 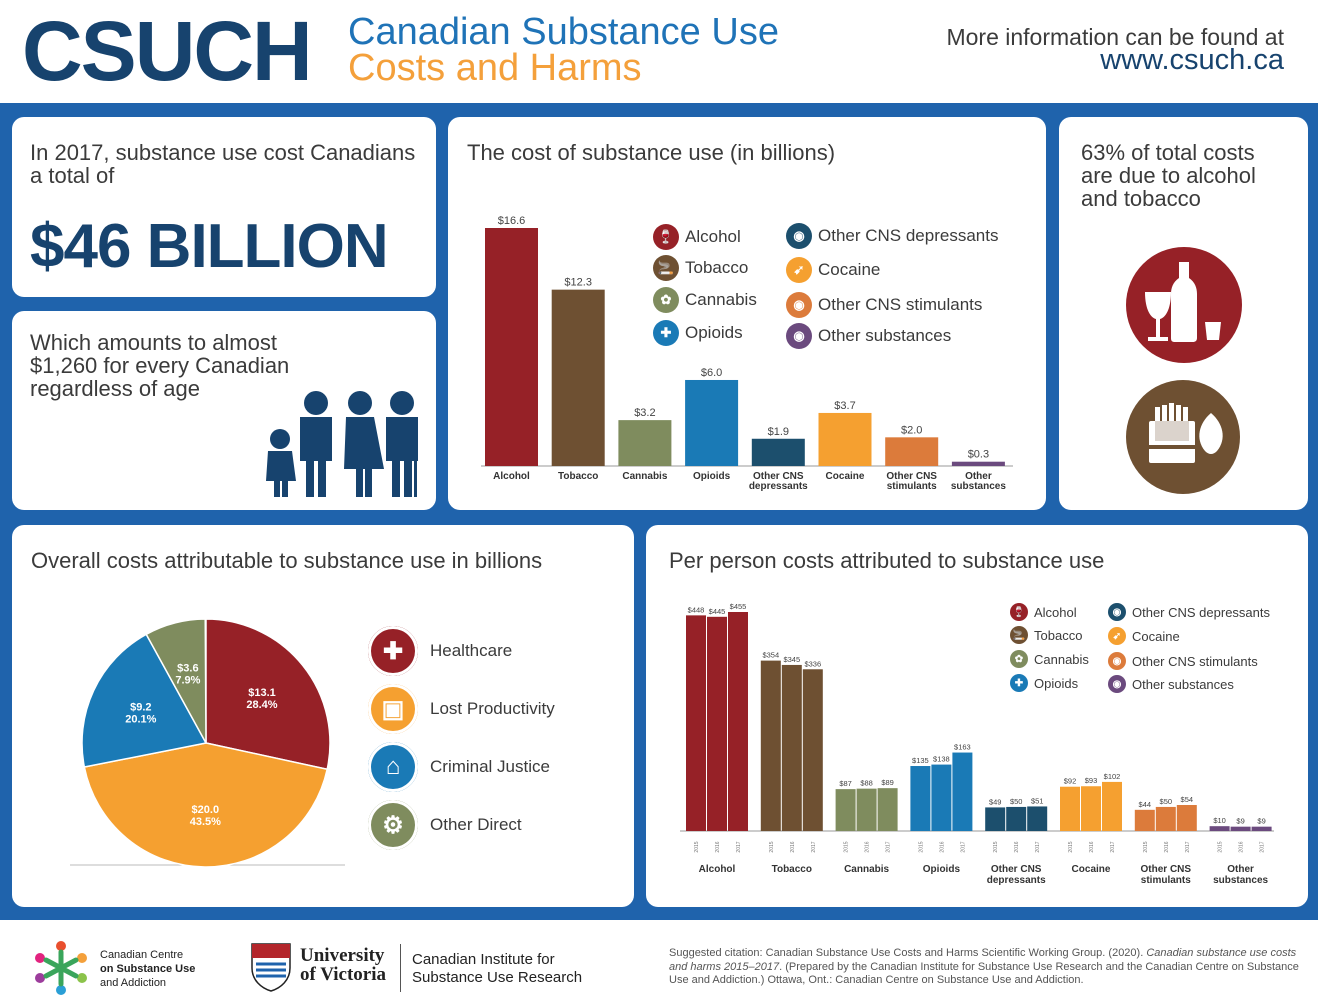 I want to click on cisur-line1: Canadian Institute for, so click(x=483, y=959).